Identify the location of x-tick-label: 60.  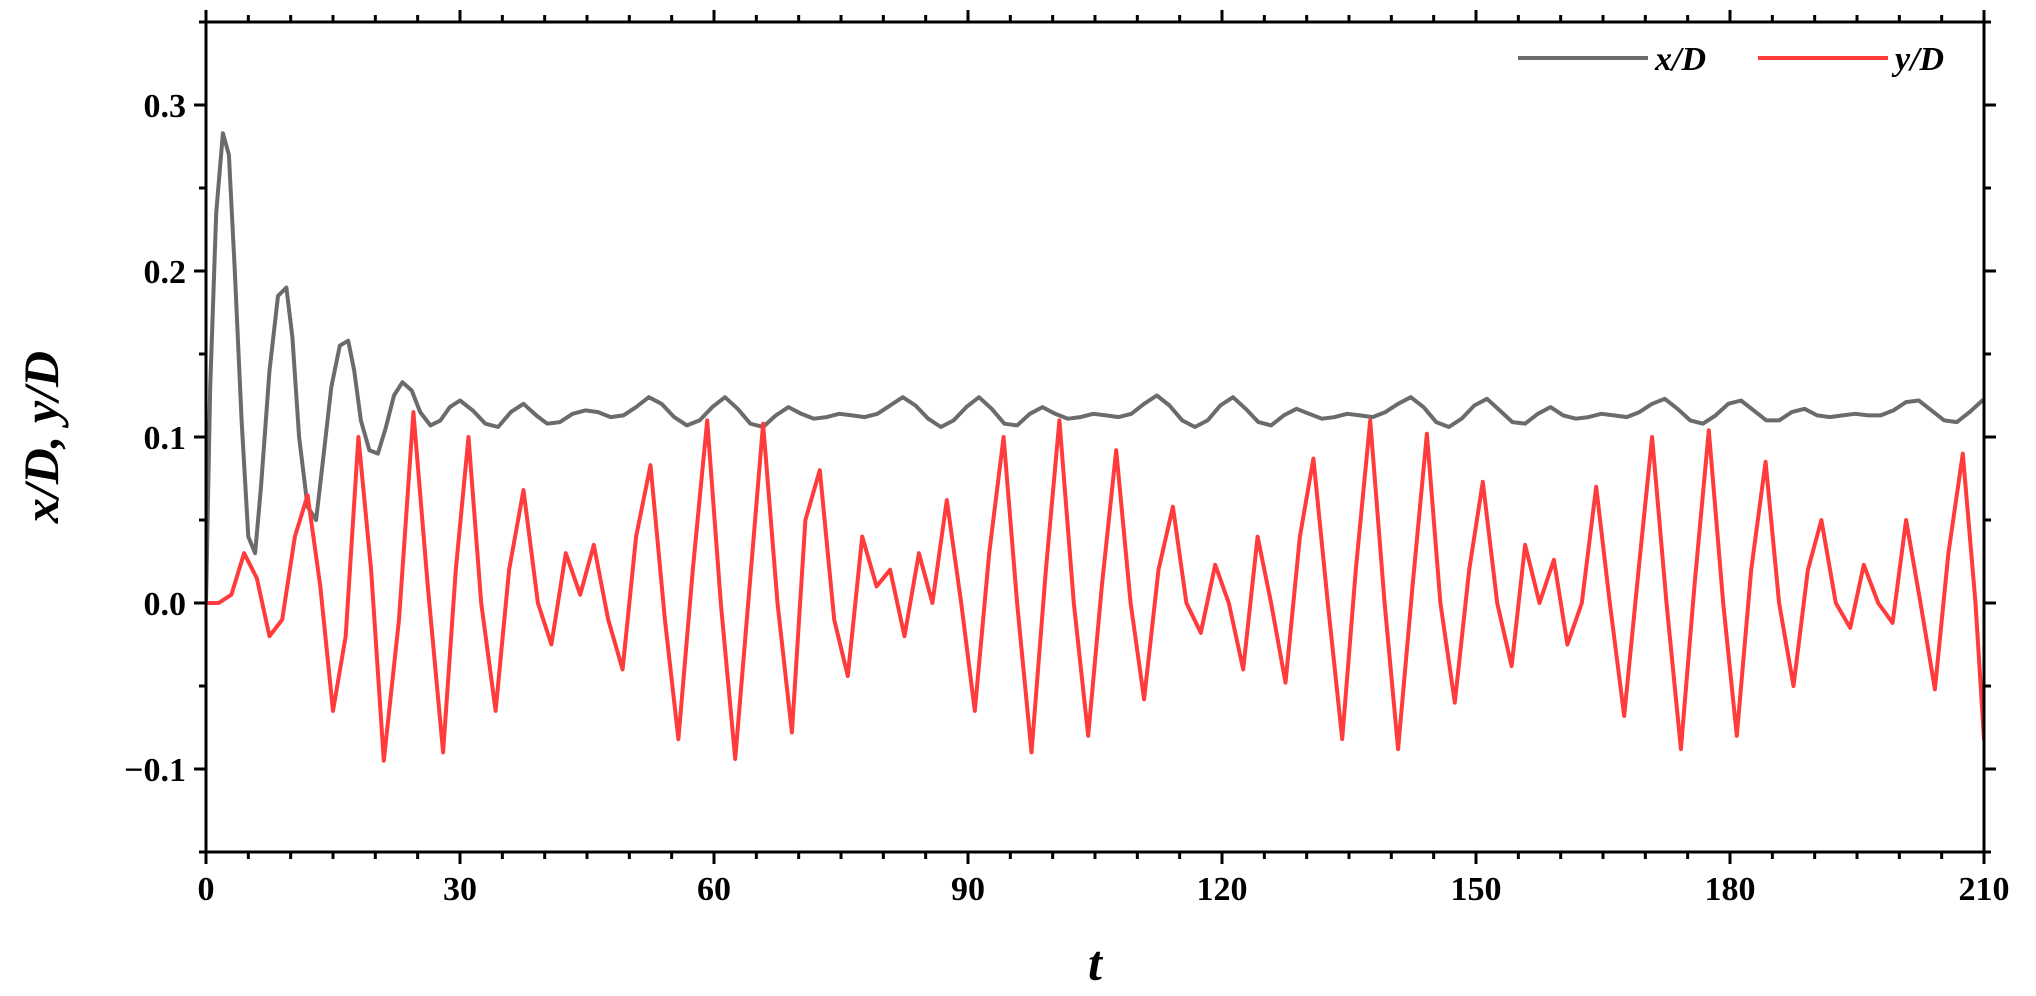
(714, 889).